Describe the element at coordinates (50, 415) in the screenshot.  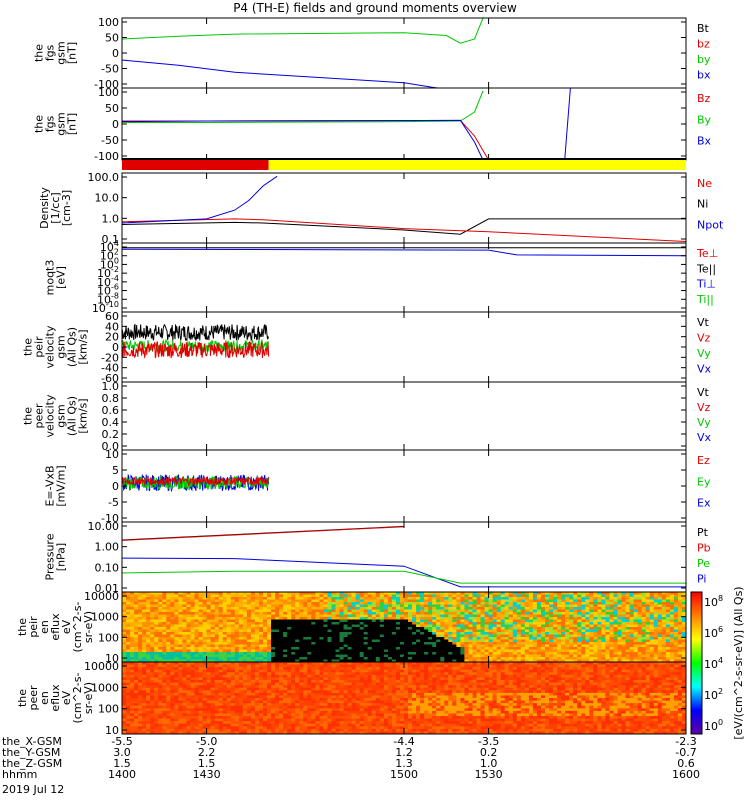
I see `y-axis-label: velocity` at that location.